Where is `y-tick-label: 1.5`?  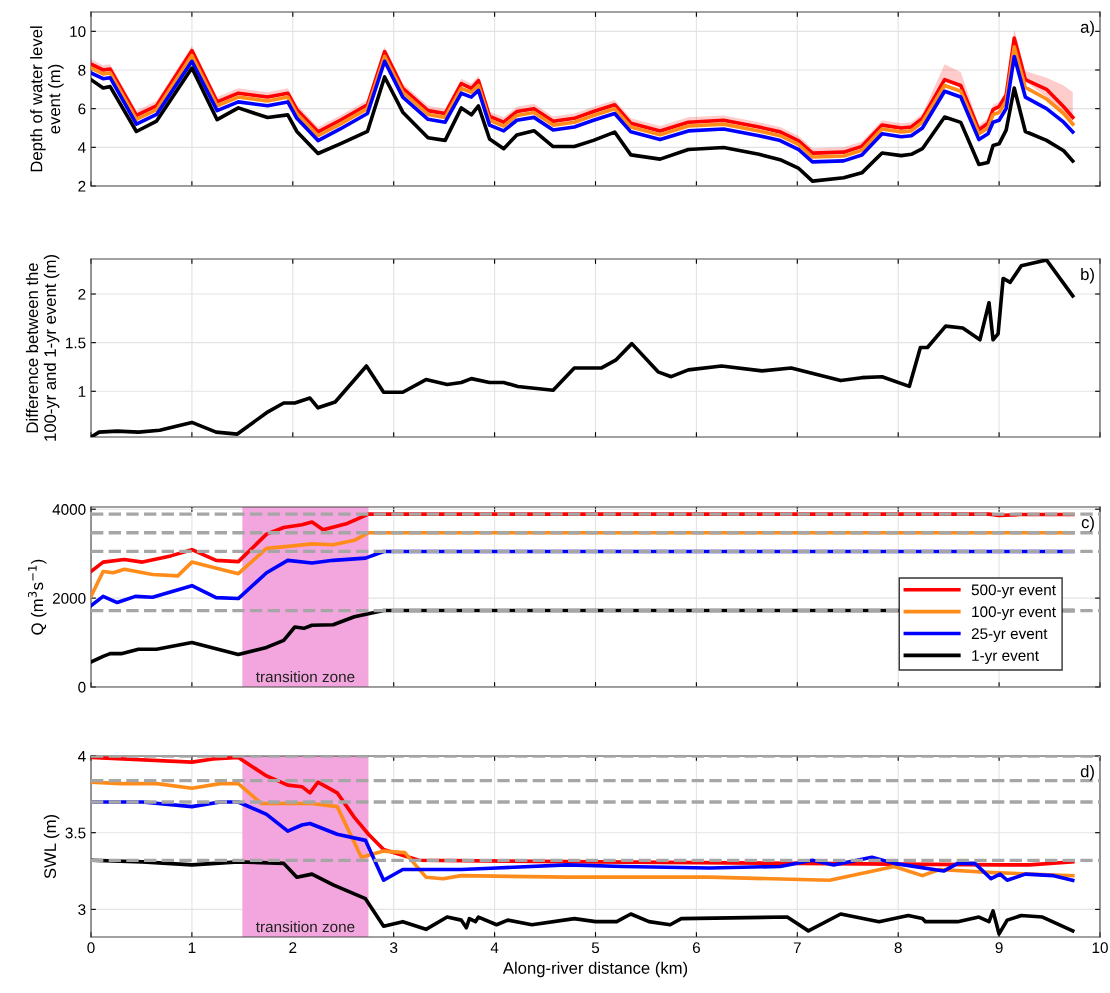 y-tick-label: 1.5 is located at coordinates (76, 343).